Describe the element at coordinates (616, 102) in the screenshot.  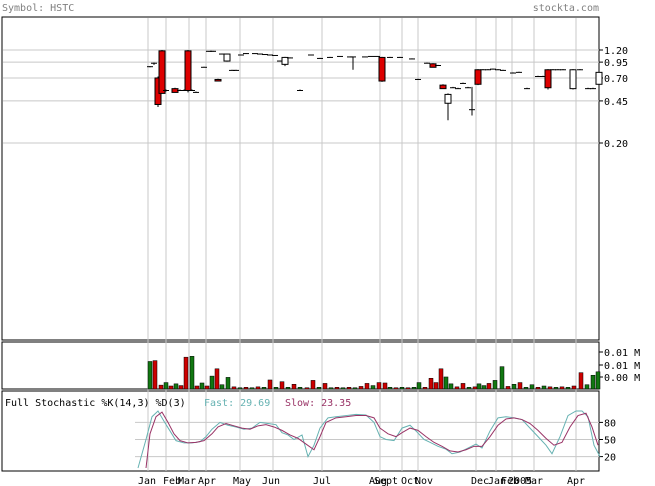
I see `price-tick-label: 0.45` at that location.